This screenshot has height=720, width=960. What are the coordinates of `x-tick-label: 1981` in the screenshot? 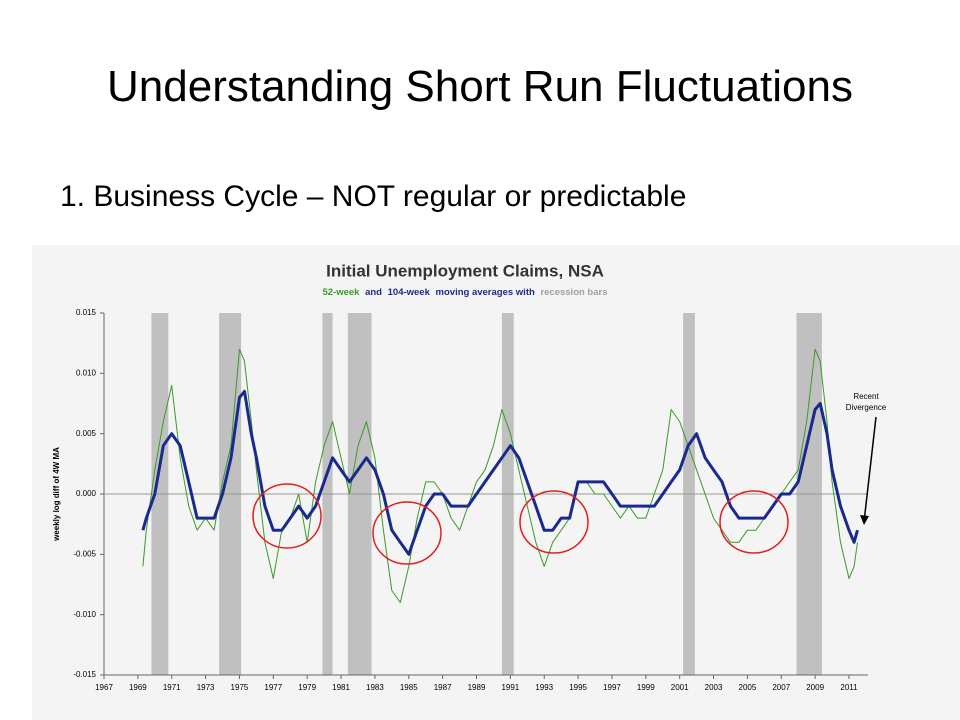 It's located at (341, 687).